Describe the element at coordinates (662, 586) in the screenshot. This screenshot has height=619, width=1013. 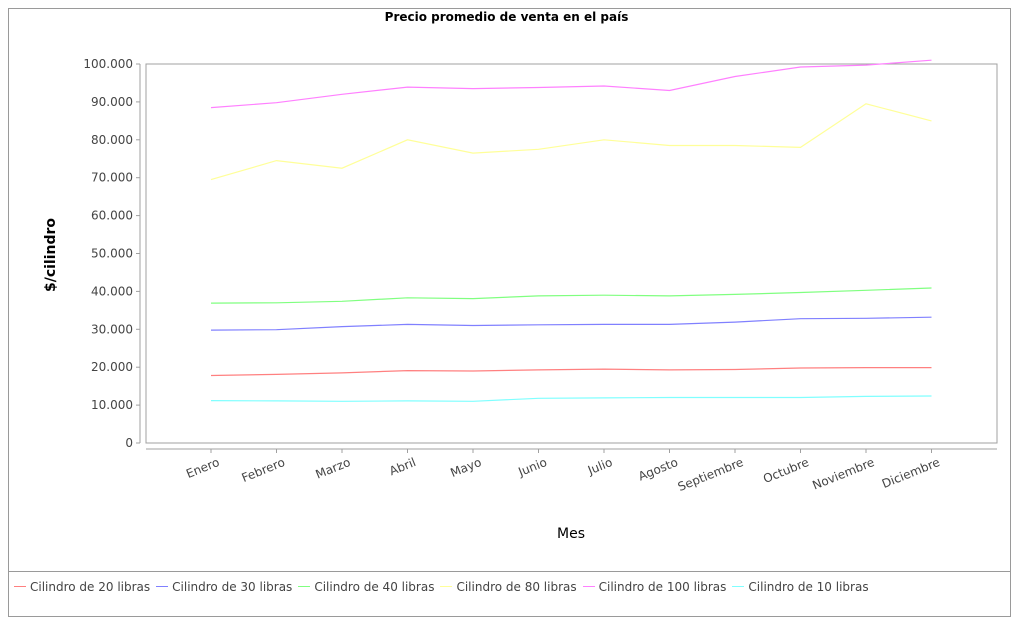
I see `legend-label: Cilindro de 100 libras` at that location.